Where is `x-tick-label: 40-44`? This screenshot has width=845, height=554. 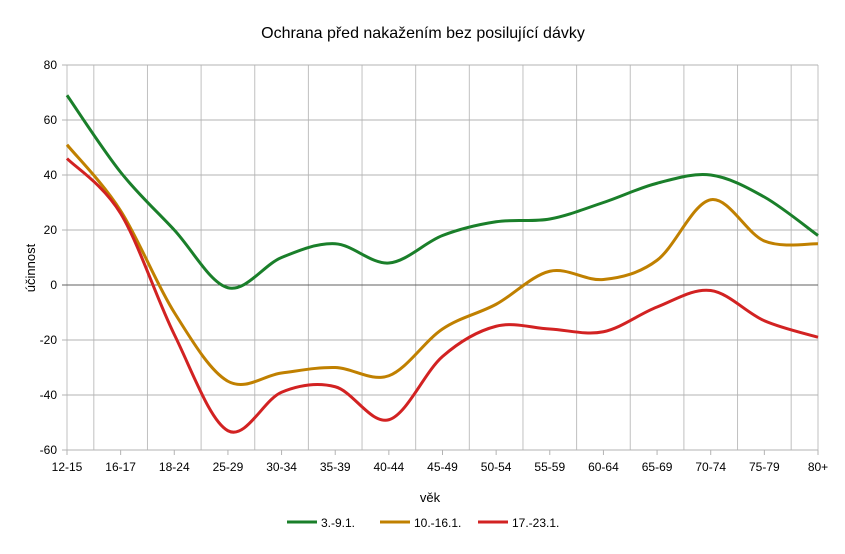 x-tick-label: 40-44 is located at coordinates (389, 467).